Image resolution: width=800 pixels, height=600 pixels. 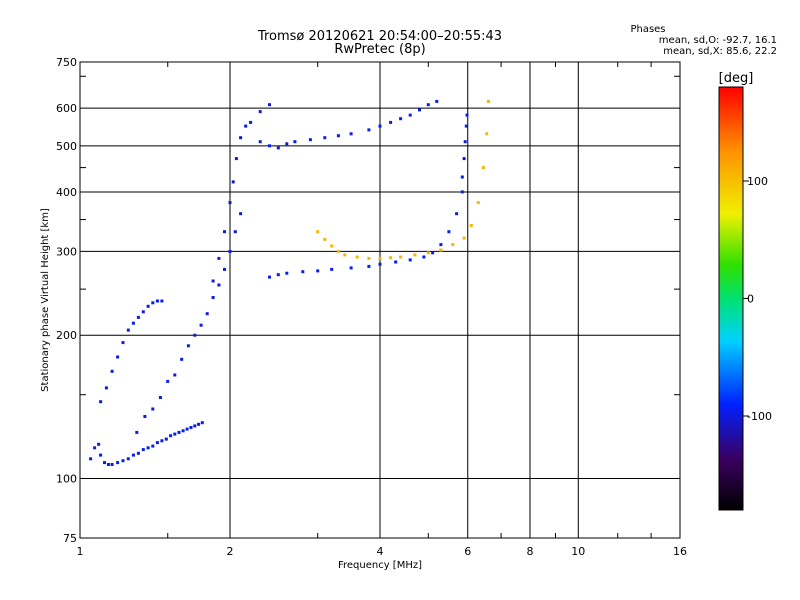 What do you see at coordinates (680, 551) in the screenshot?
I see `x-tick-label: 16` at bounding box center [680, 551].